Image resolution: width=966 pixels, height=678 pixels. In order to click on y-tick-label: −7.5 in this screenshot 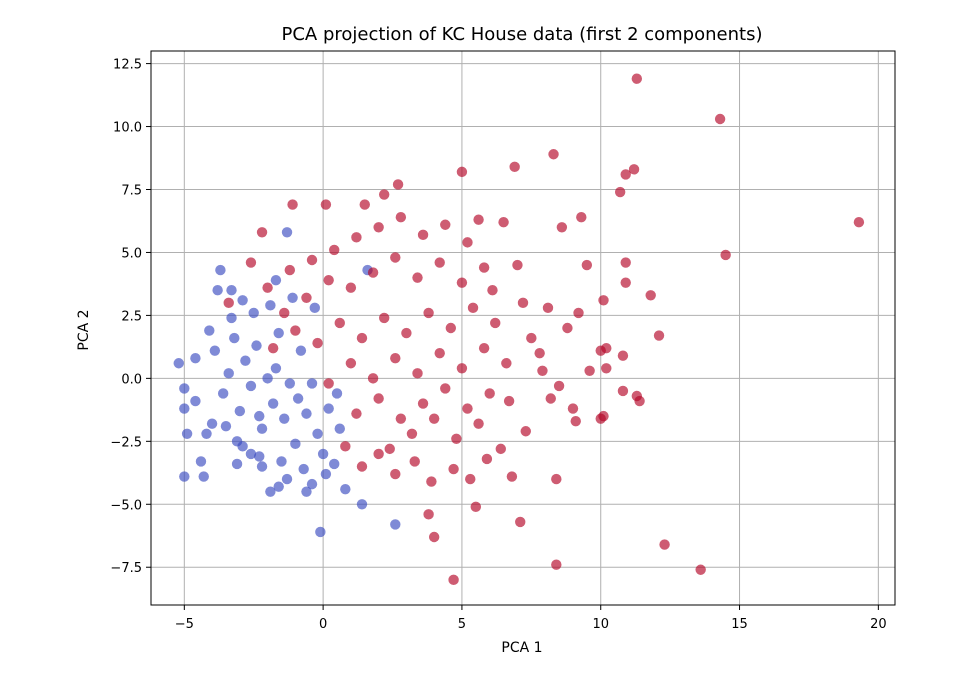, I will do `click(126, 568)`.